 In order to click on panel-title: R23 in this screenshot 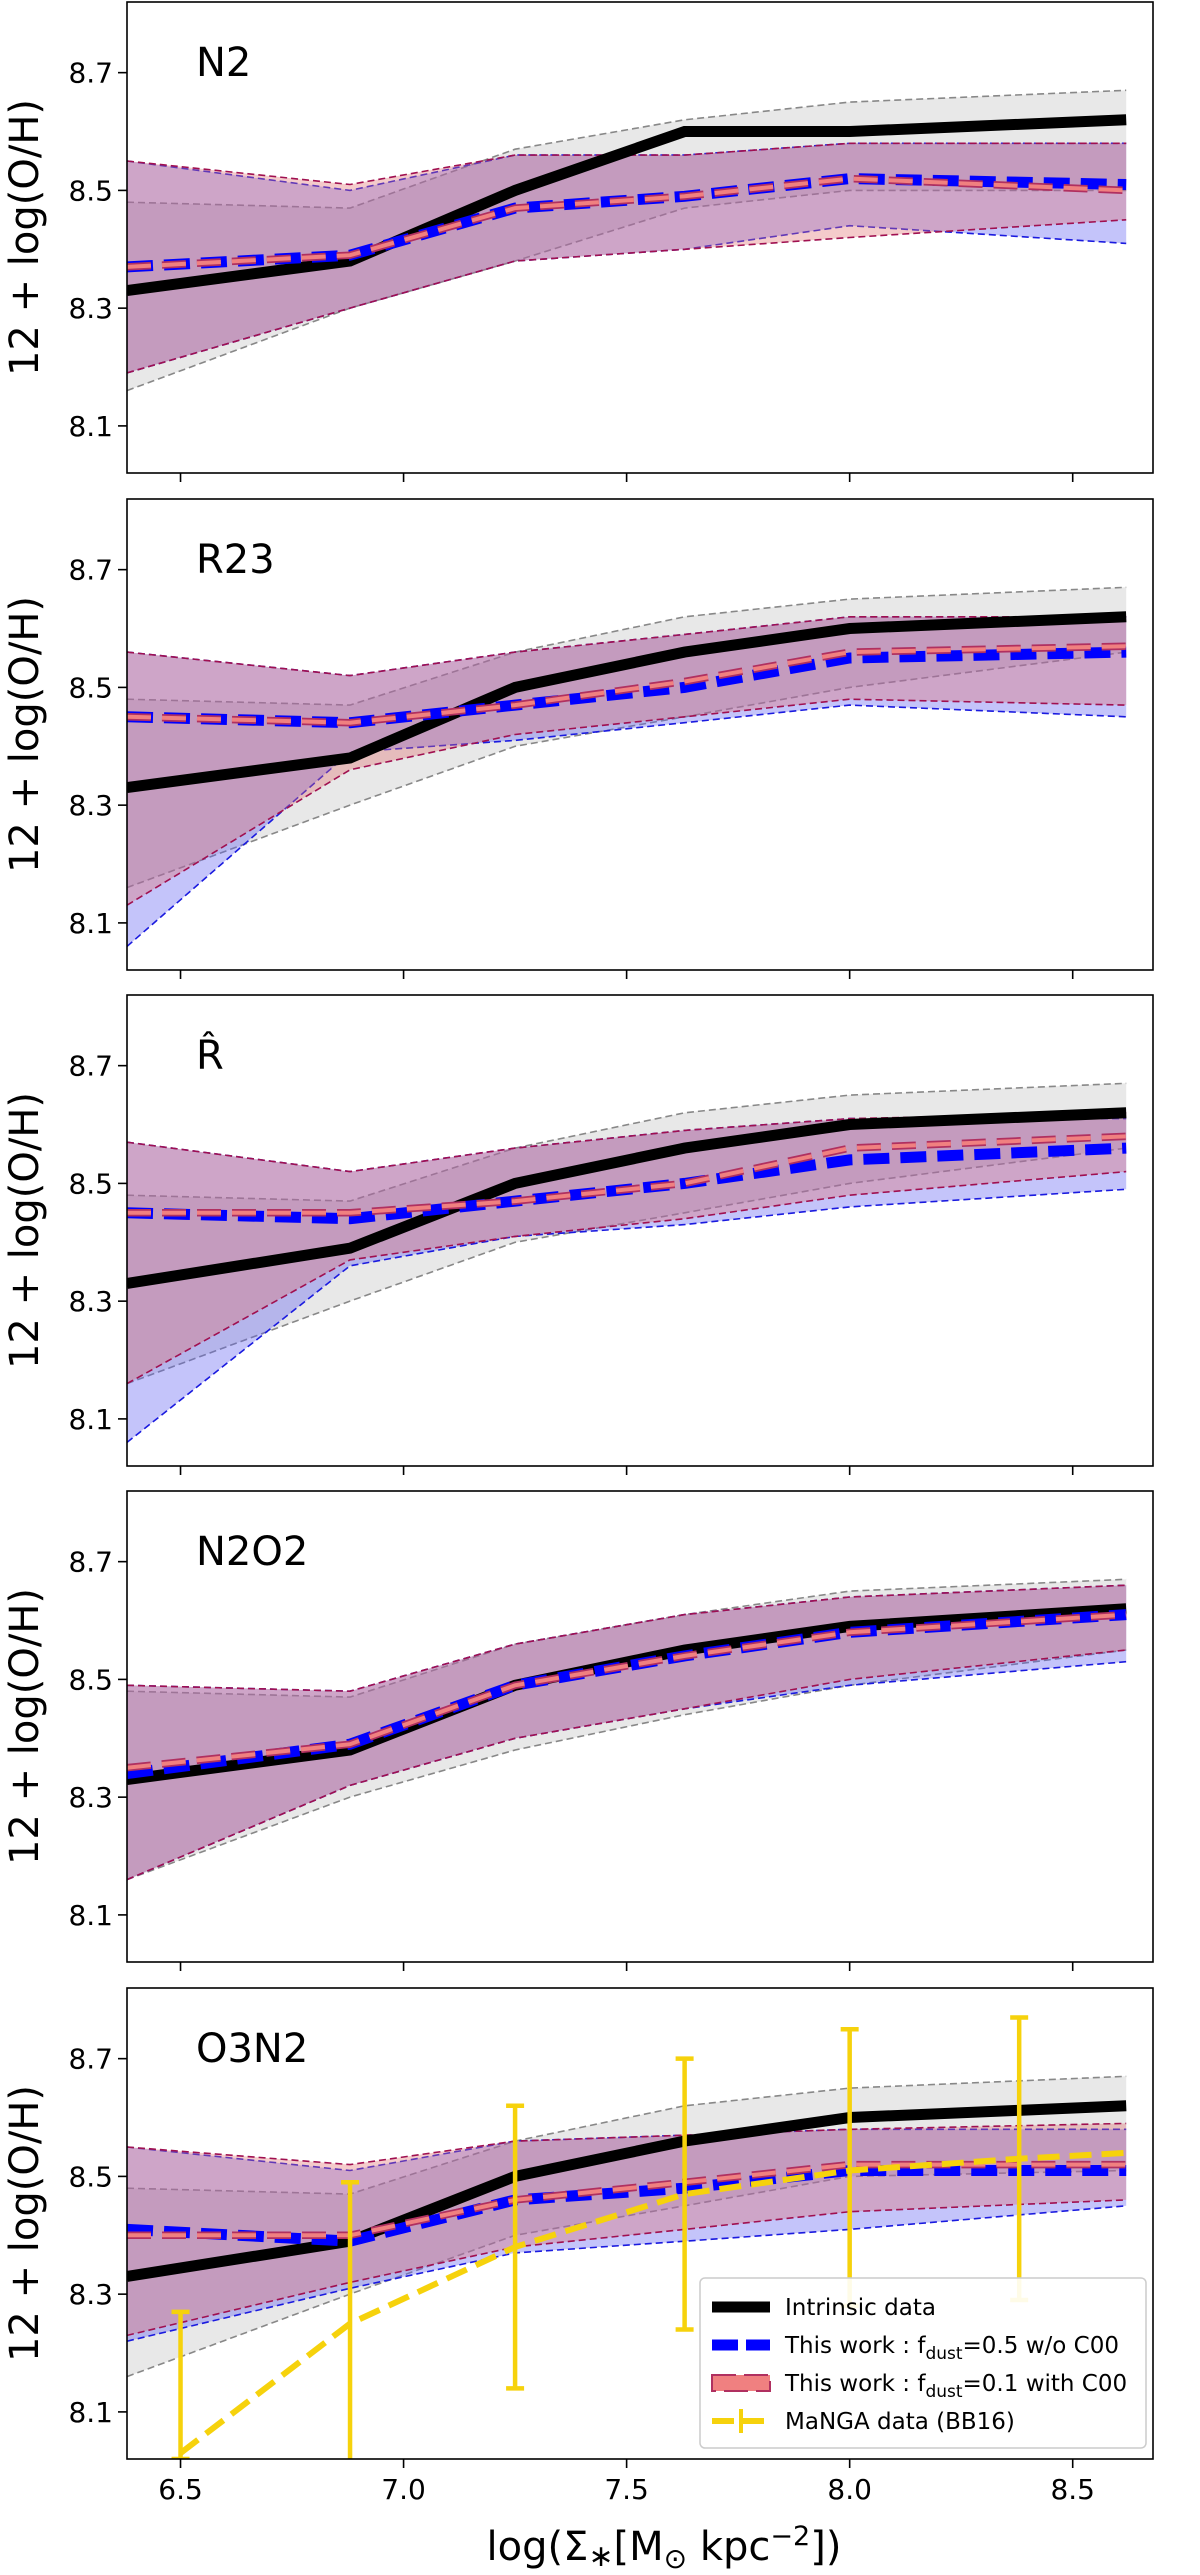, I will do `click(235, 560)`.